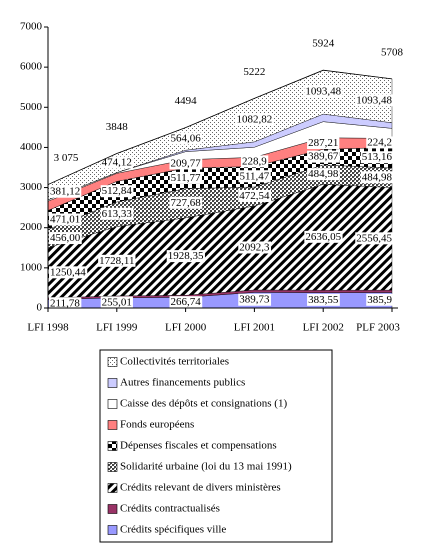  What do you see at coordinates (31, 107) in the screenshot?
I see `y-tick-label: 5000` at bounding box center [31, 107].